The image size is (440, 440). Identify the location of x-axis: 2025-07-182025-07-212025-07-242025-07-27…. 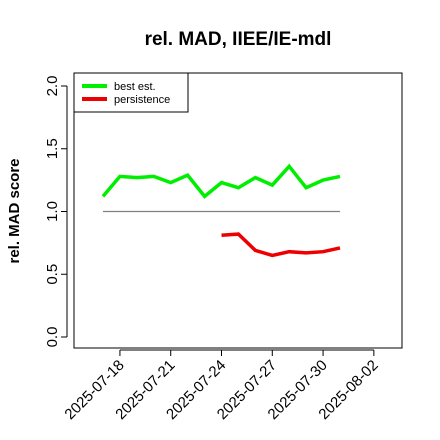
(221, 386).